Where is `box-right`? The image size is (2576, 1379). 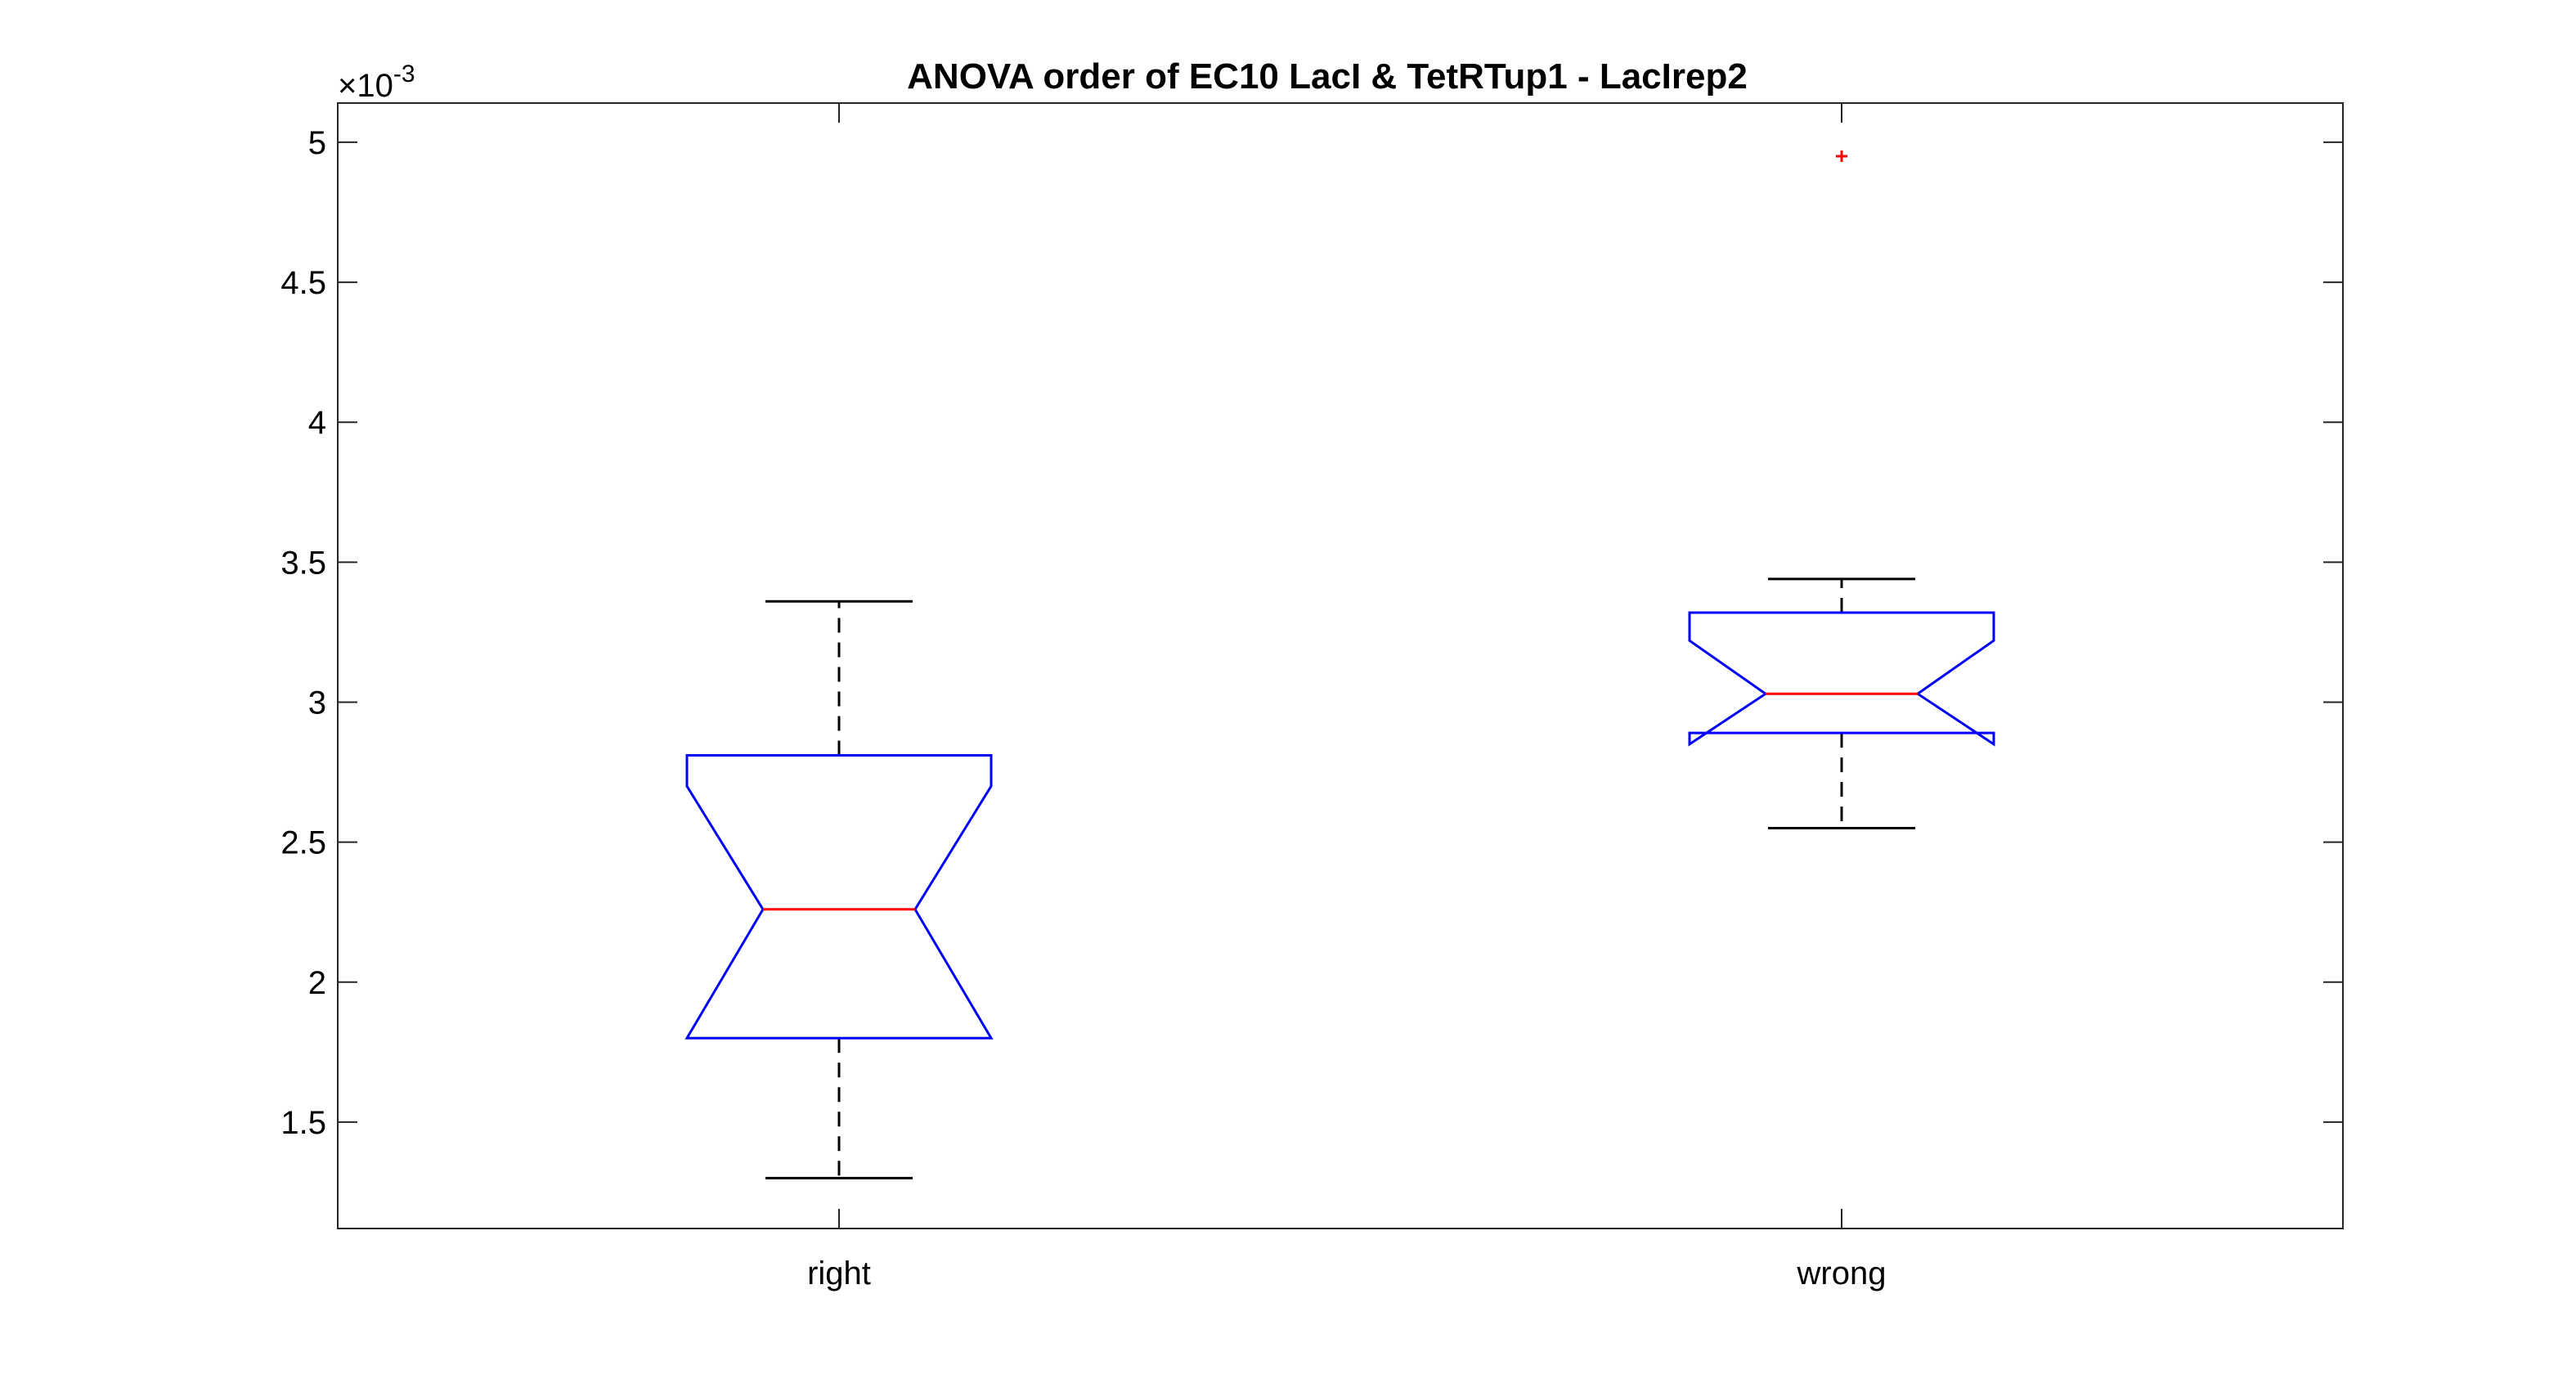 box-right is located at coordinates (839, 897).